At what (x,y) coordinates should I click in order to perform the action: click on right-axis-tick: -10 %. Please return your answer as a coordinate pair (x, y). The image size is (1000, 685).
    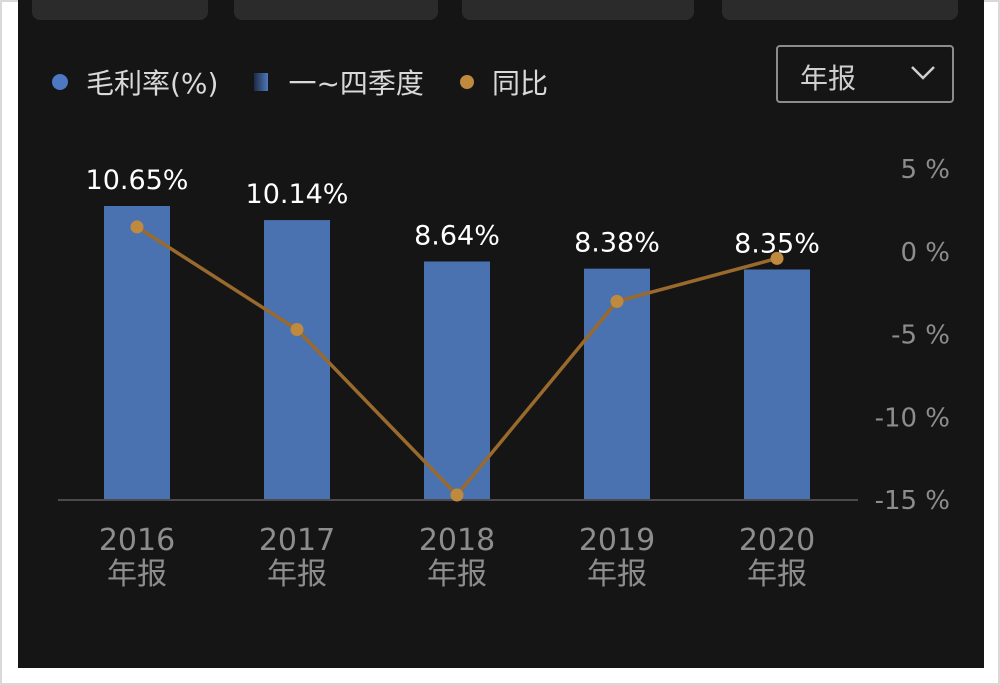
    Looking at the image, I should click on (912, 418).